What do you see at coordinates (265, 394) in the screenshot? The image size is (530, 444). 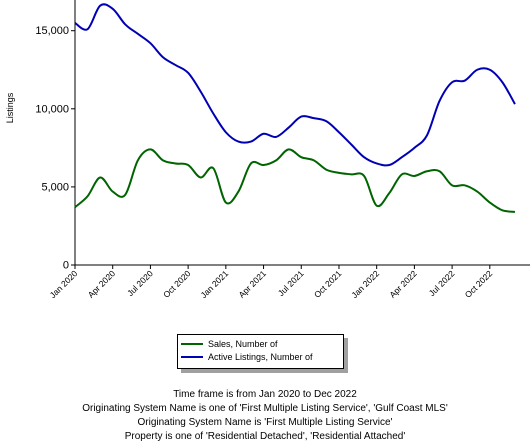 I see `footnote-timeframe: Time frame is from Jan 2020 to Dec 2022` at bounding box center [265, 394].